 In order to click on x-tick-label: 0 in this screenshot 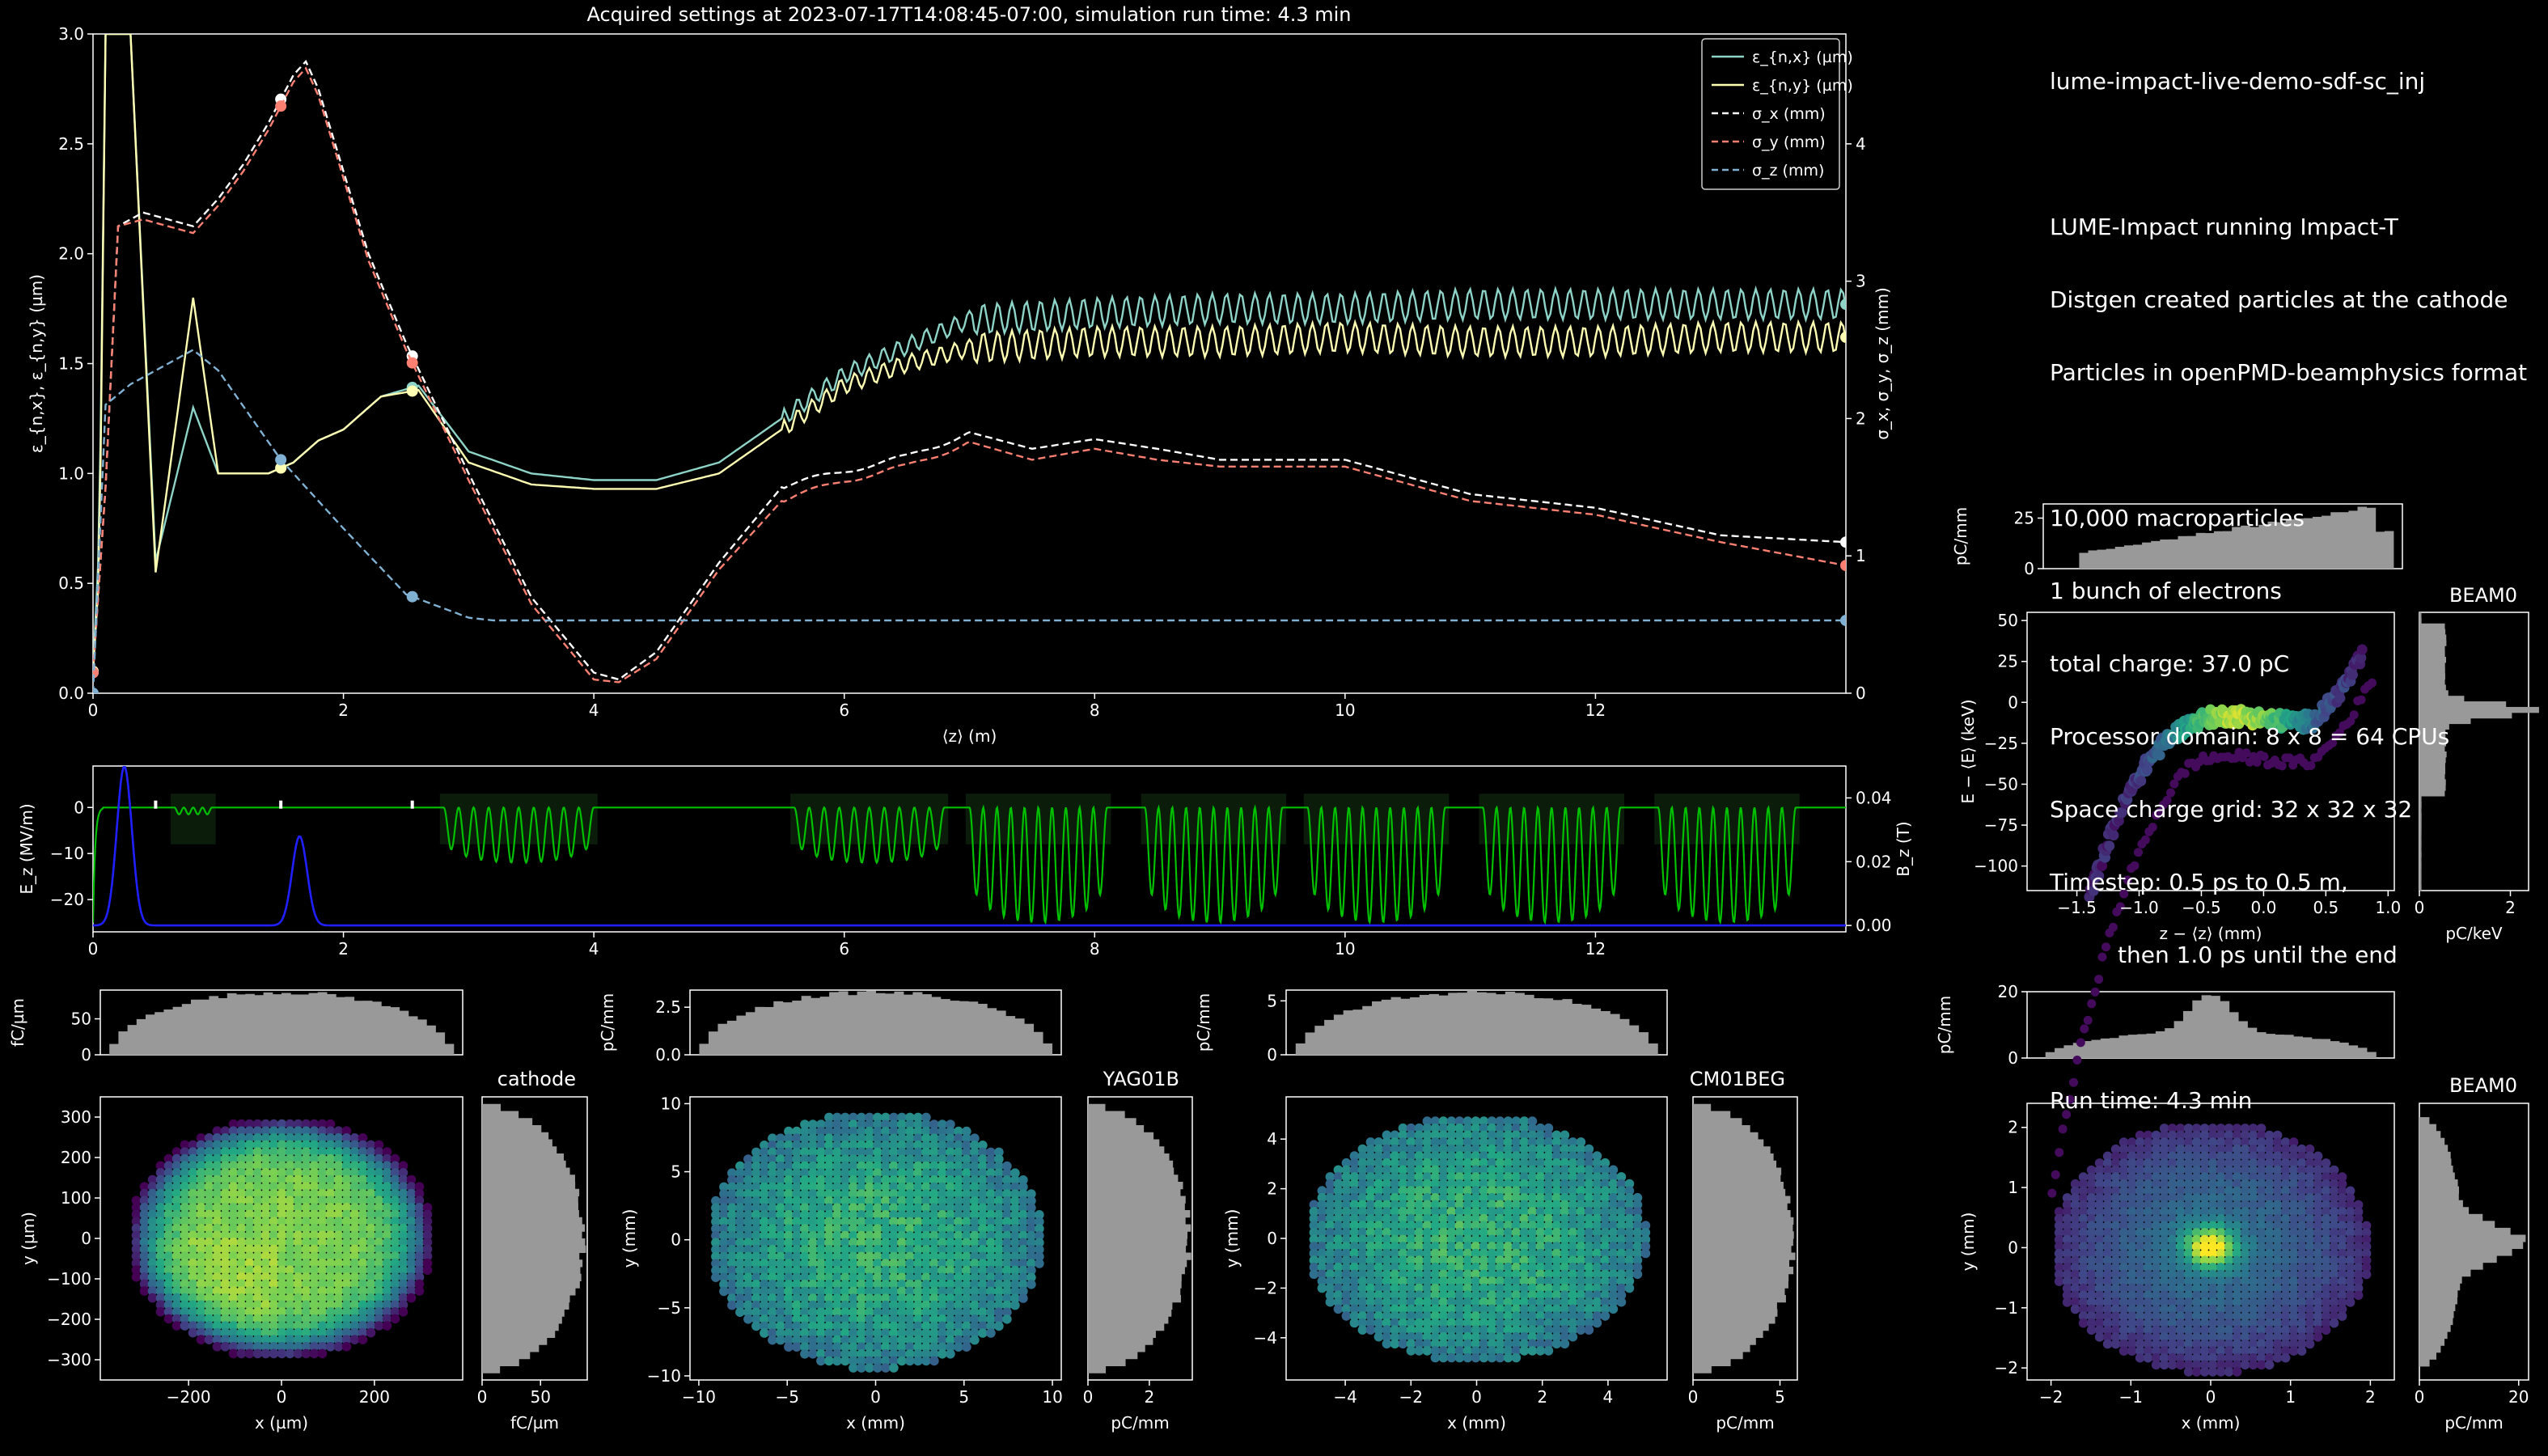, I will do `click(482, 1397)`.